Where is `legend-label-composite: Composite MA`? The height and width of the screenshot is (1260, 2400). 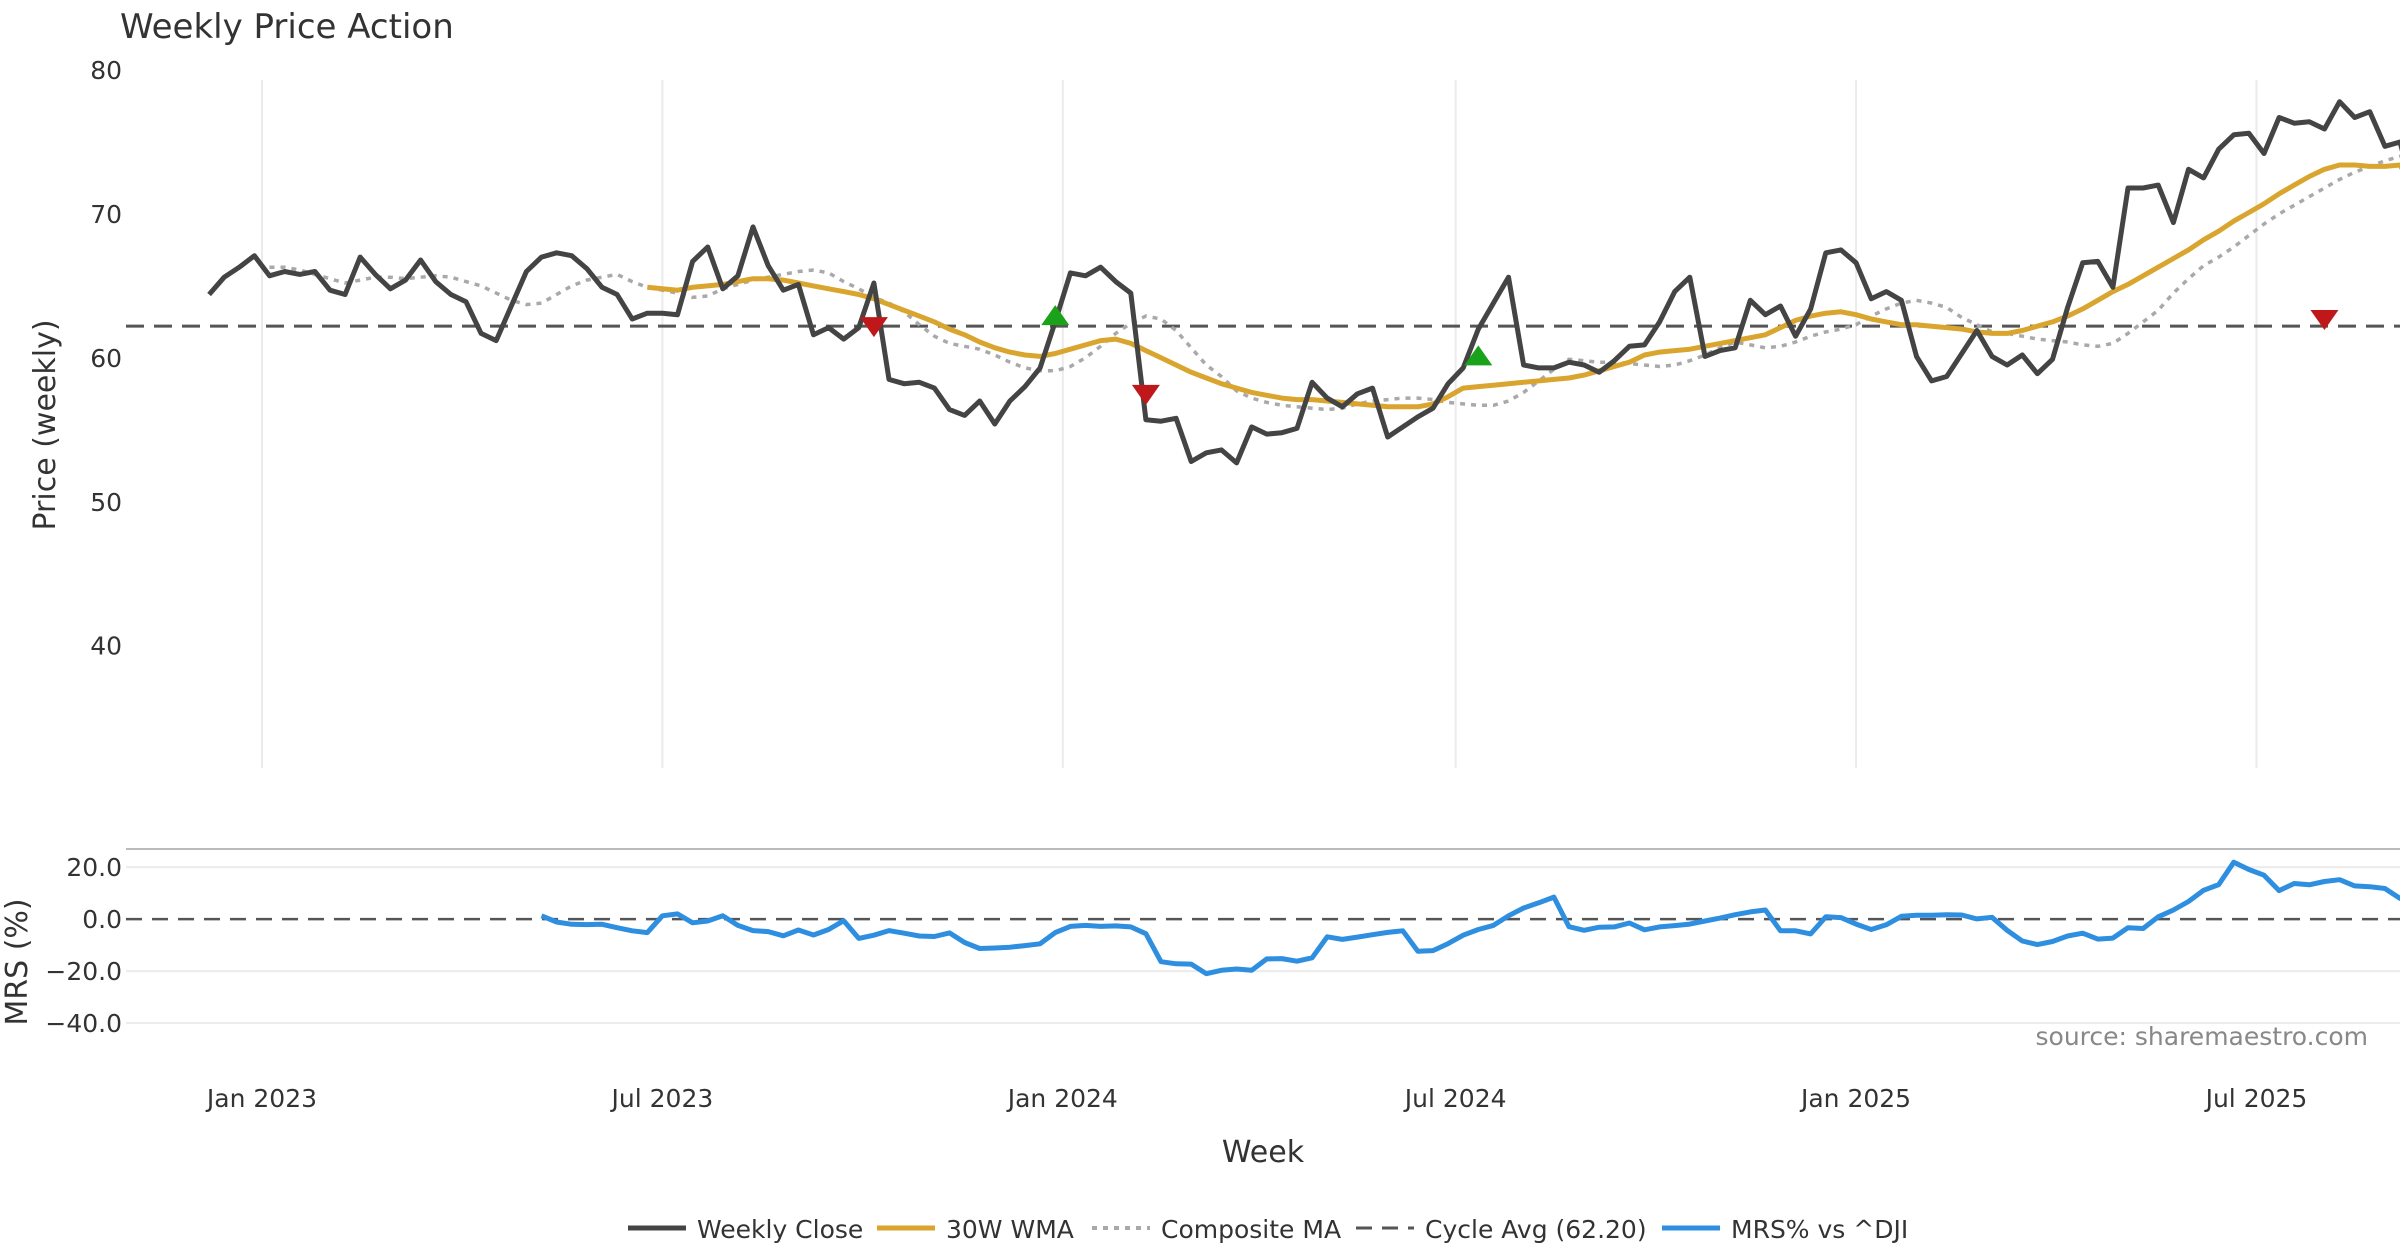 legend-label-composite: Composite MA is located at coordinates (1251, 1229).